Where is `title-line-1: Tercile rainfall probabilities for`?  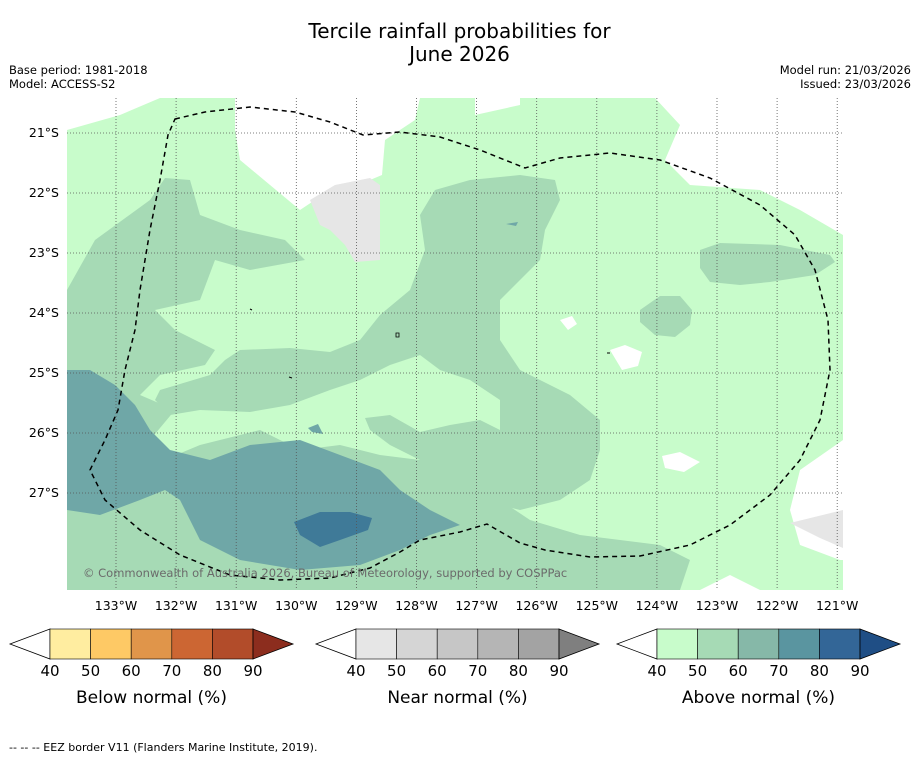
title-line-1: Tercile rainfall probabilities for is located at coordinates (459, 31).